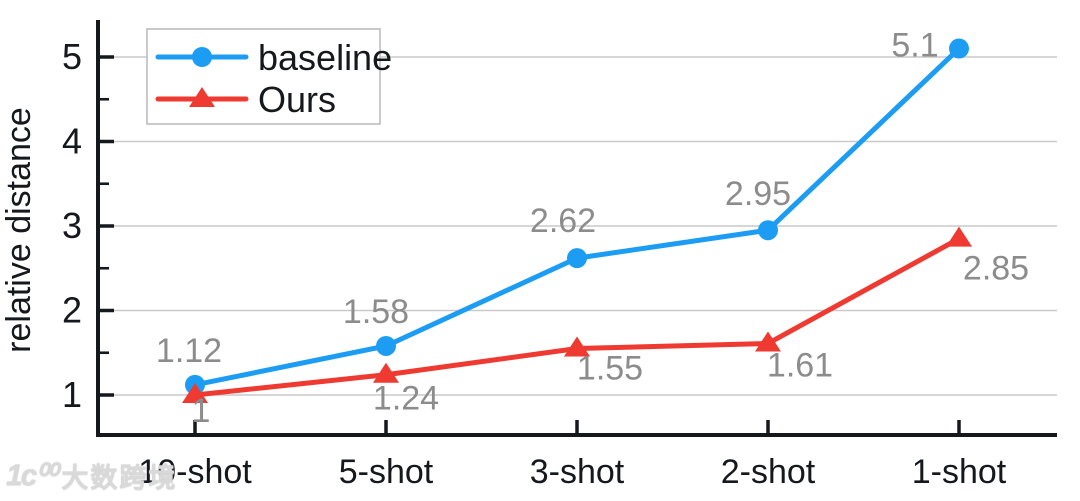 The image size is (1080, 501). Describe the element at coordinates (610, 369) in the screenshot. I see `point-label: 1.55` at that location.